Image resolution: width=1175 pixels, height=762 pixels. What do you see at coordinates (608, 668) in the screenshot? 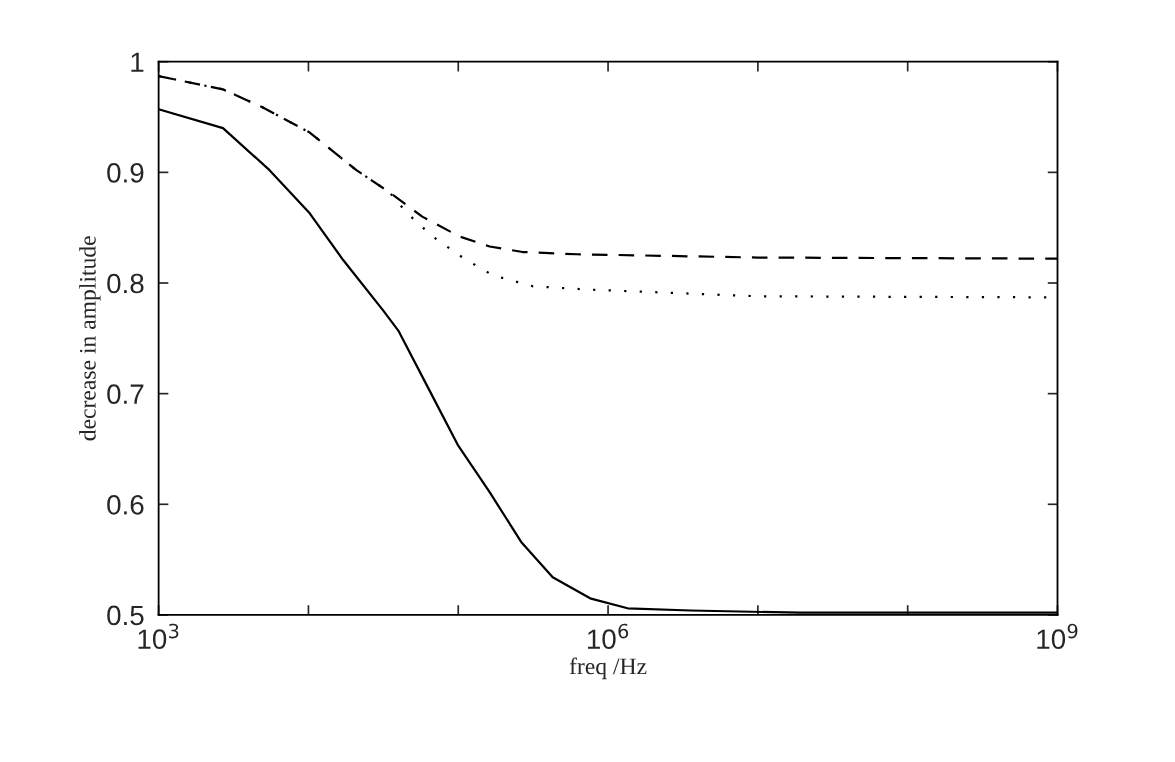
I see `x-axis-title: freq /Hz` at bounding box center [608, 668].